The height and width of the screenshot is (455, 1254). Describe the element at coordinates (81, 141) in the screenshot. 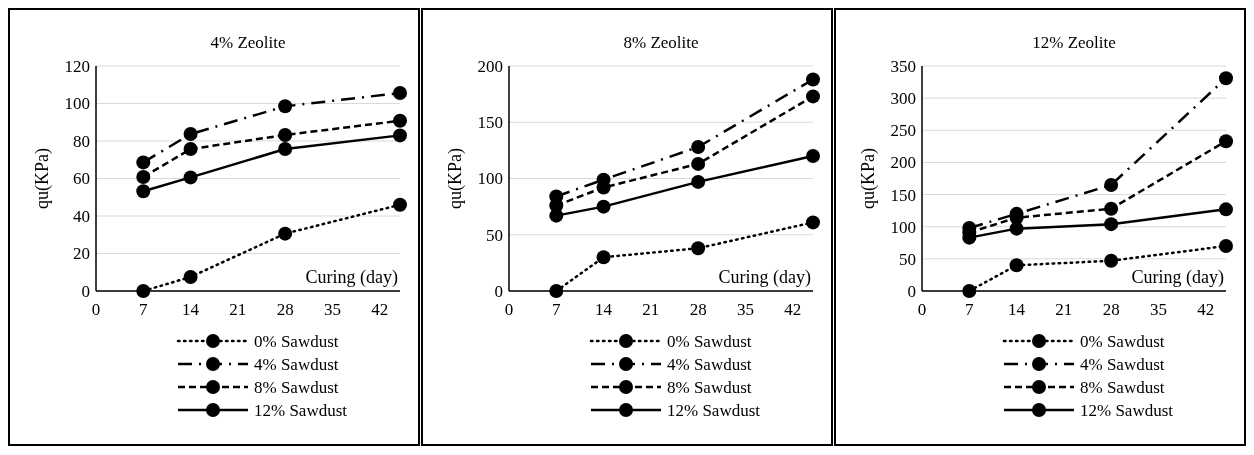

I see `y-tick-label: 80` at that location.